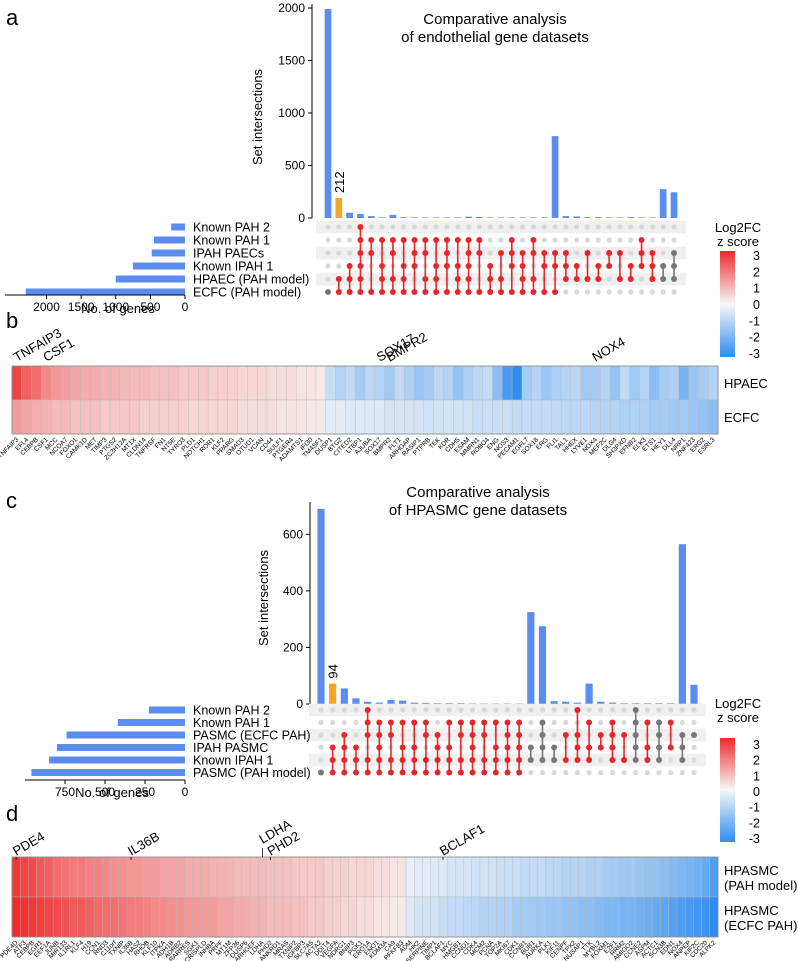 The width and height of the screenshot is (798, 961). I want to click on set-name-label: Known PAH 1, so click(231, 241).